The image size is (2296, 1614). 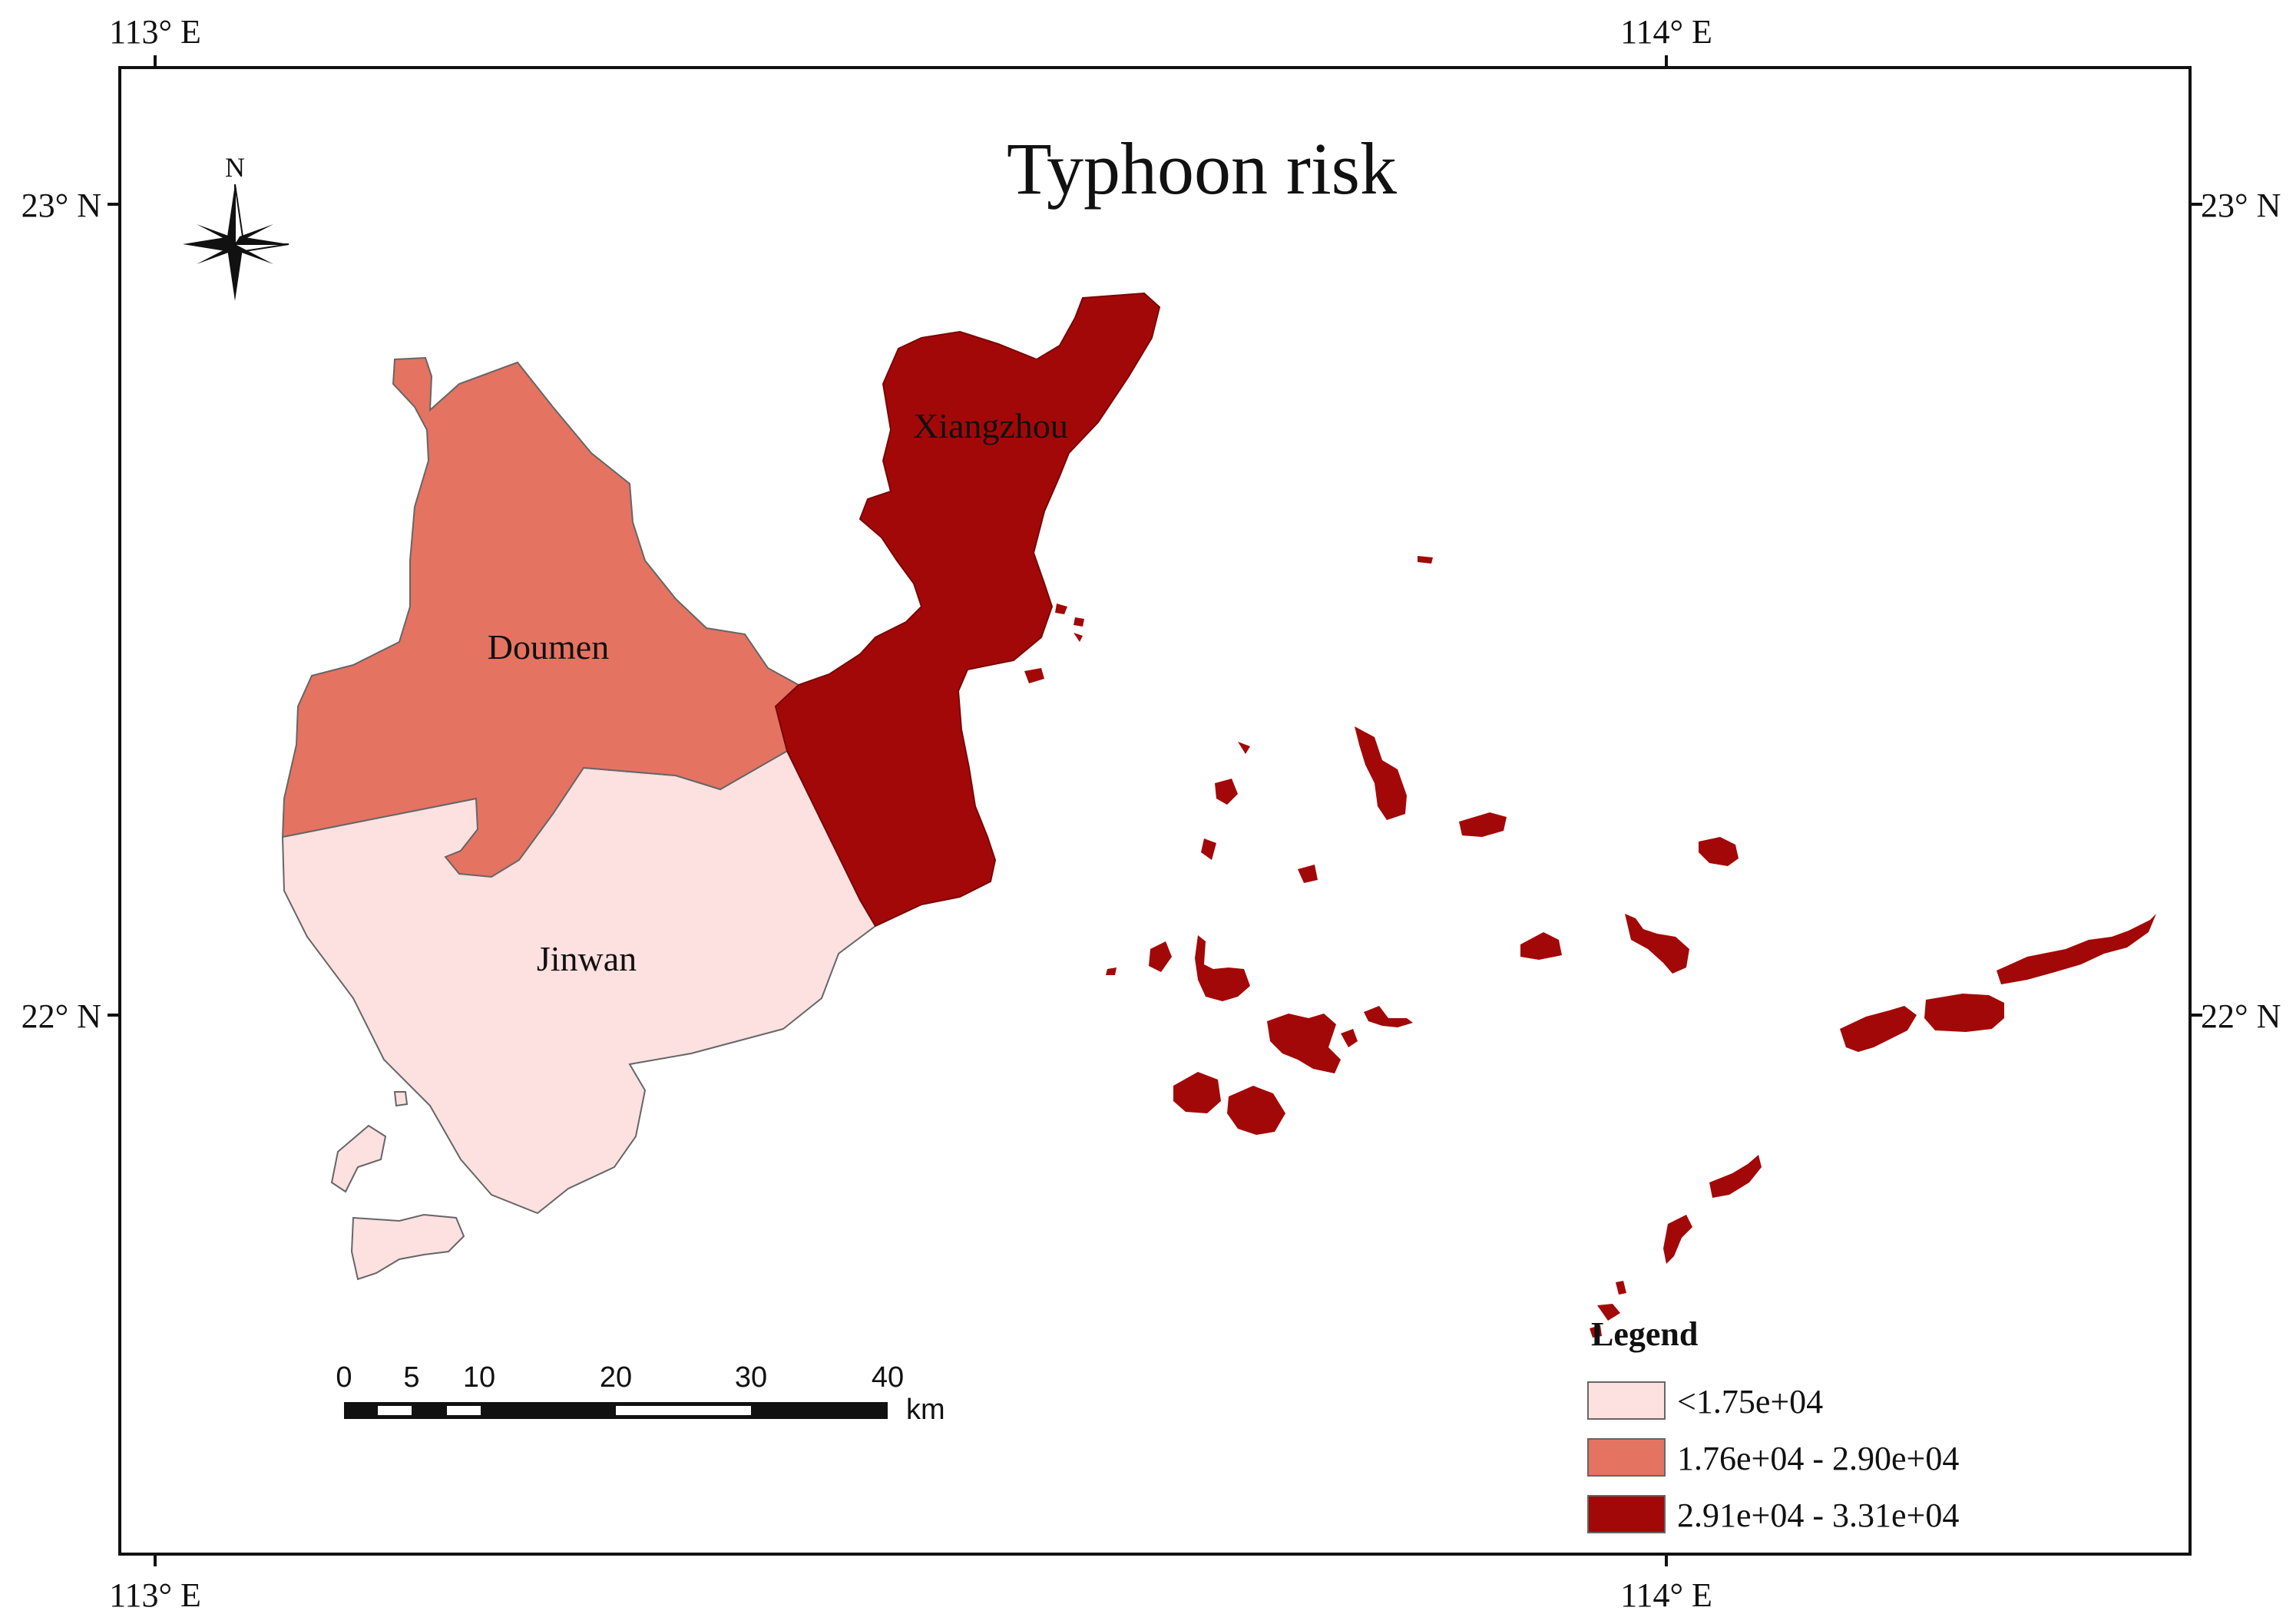 What do you see at coordinates (344, 1378) in the screenshot?
I see `scale-tick-0: 0` at bounding box center [344, 1378].